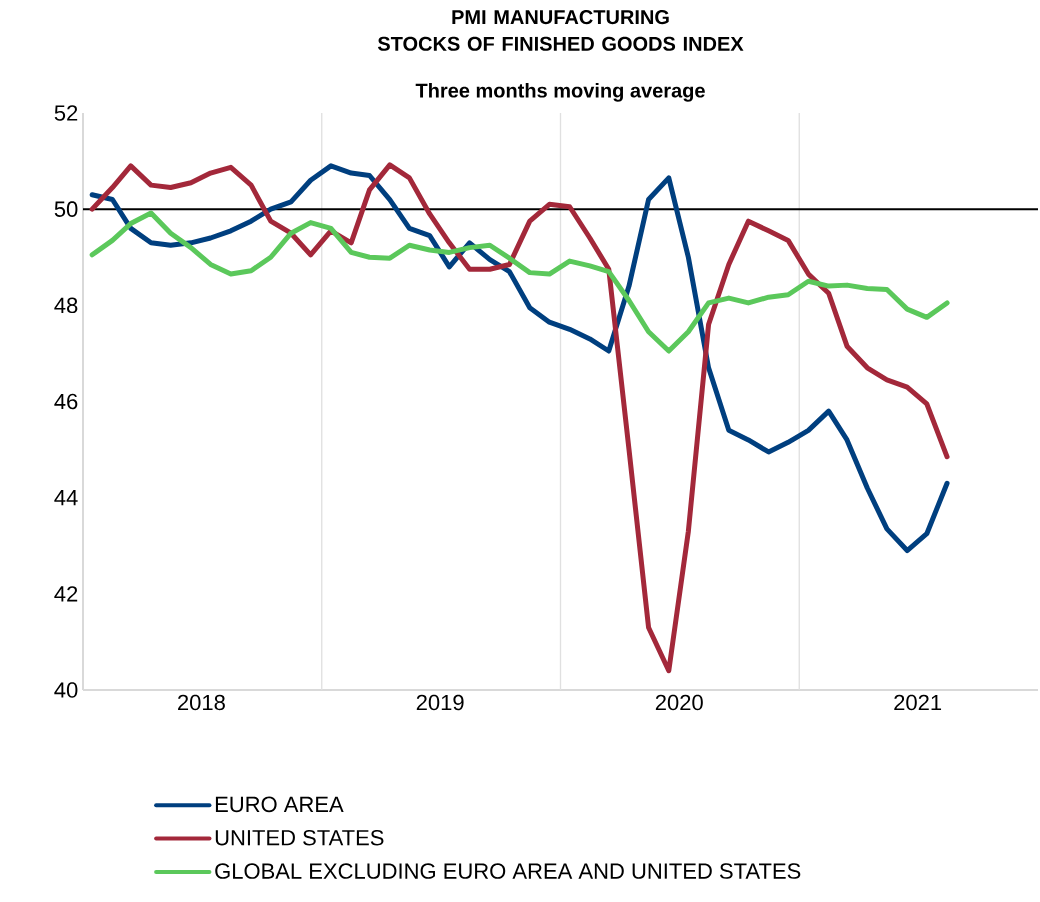 The width and height of the screenshot is (1040, 902). What do you see at coordinates (279, 804) in the screenshot?
I see `legend-label: EURO AREA` at bounding box center [279, 804].